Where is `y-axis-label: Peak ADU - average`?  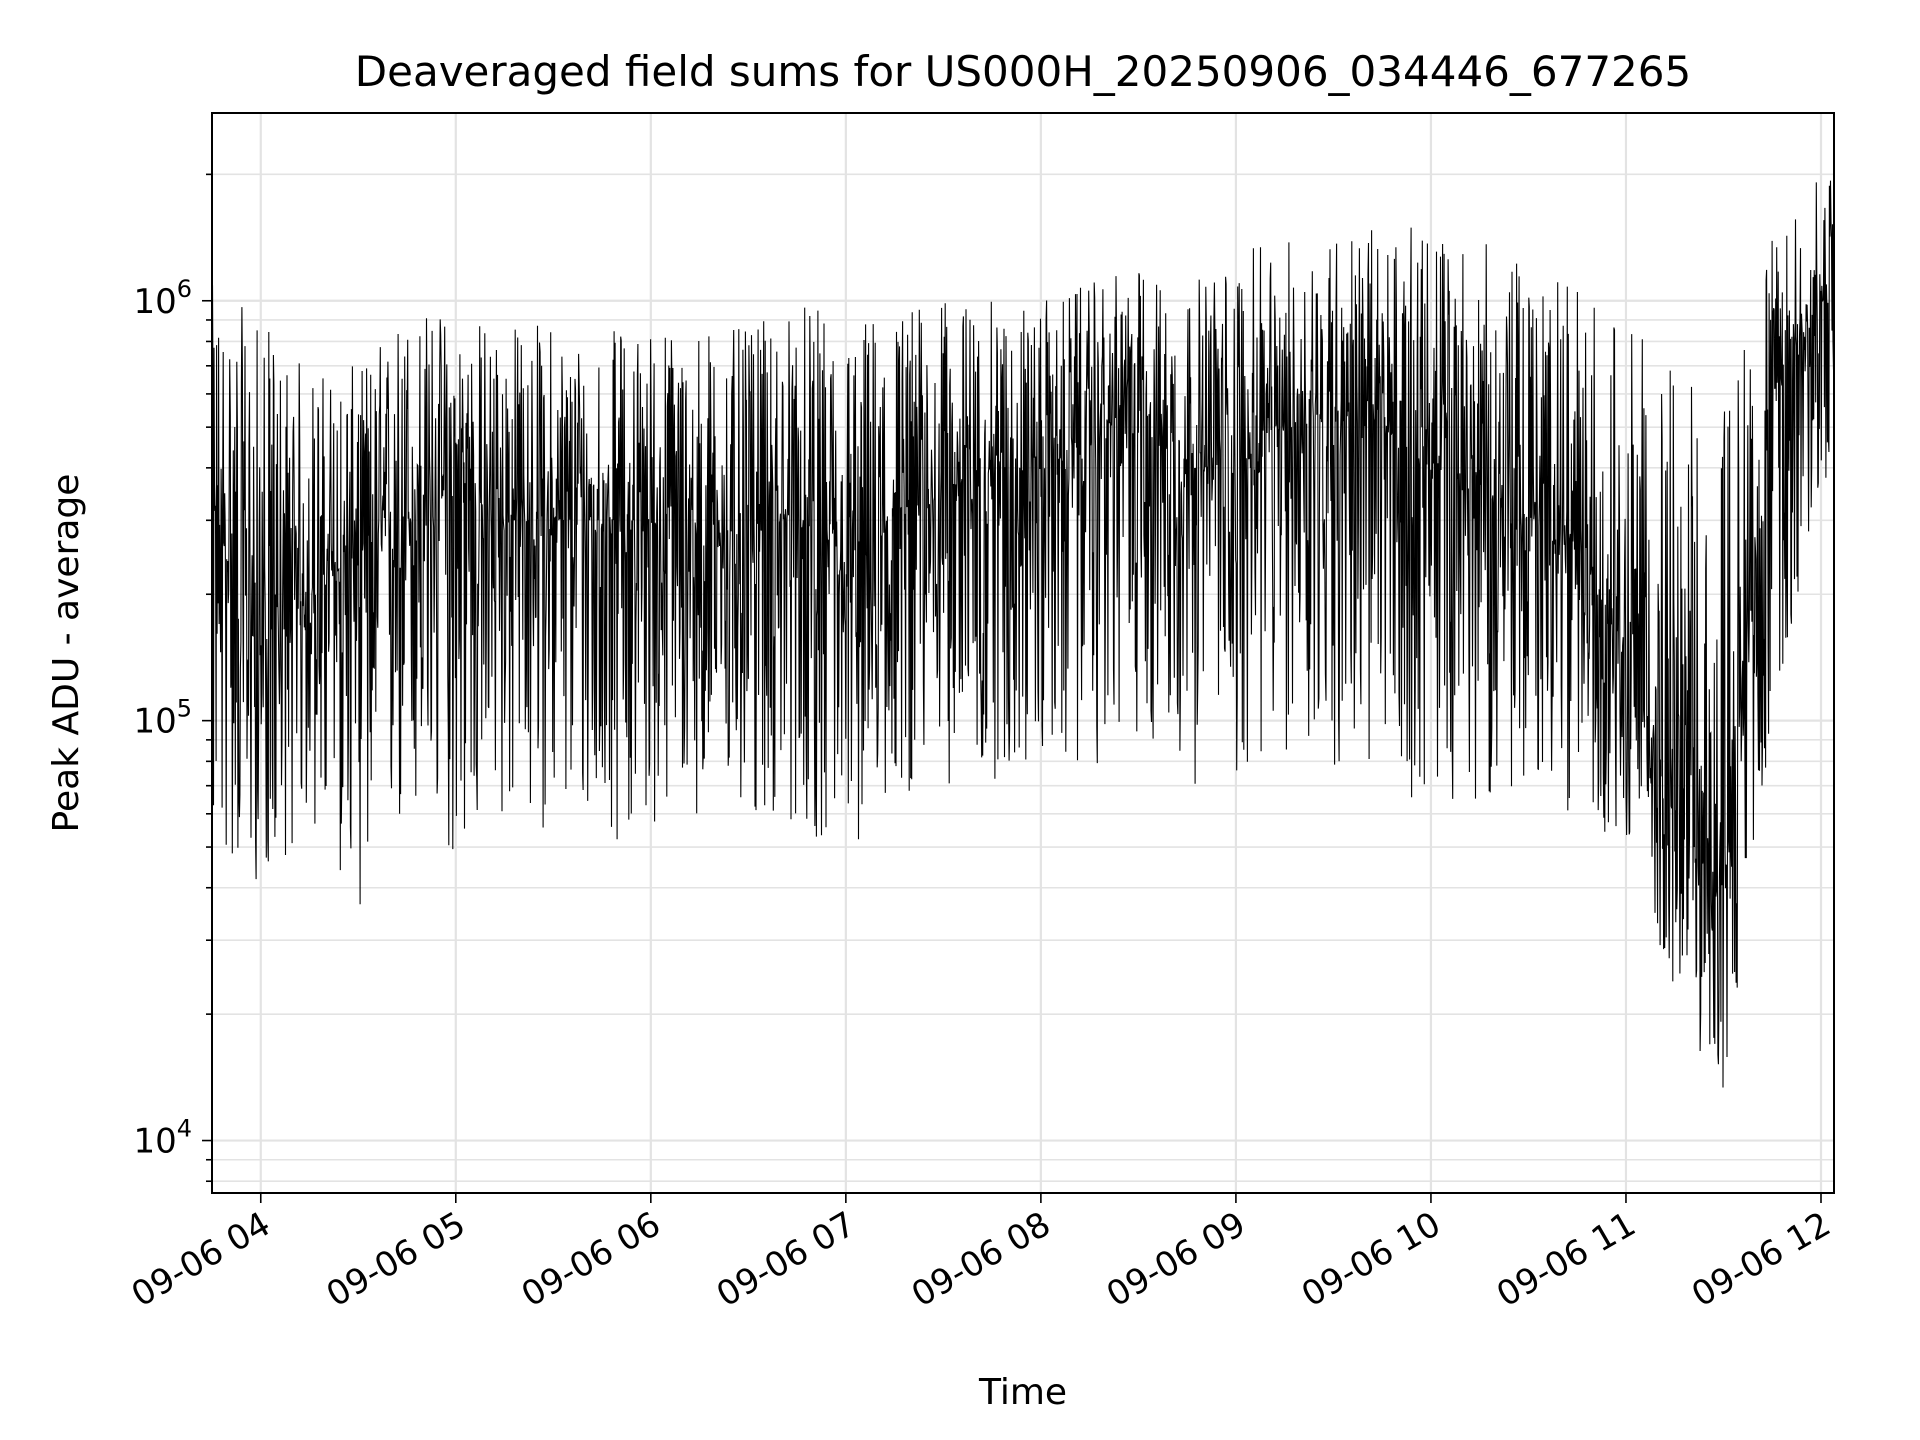
y-axis-label: Peak ADU - average is located at coordinates (66, 653).